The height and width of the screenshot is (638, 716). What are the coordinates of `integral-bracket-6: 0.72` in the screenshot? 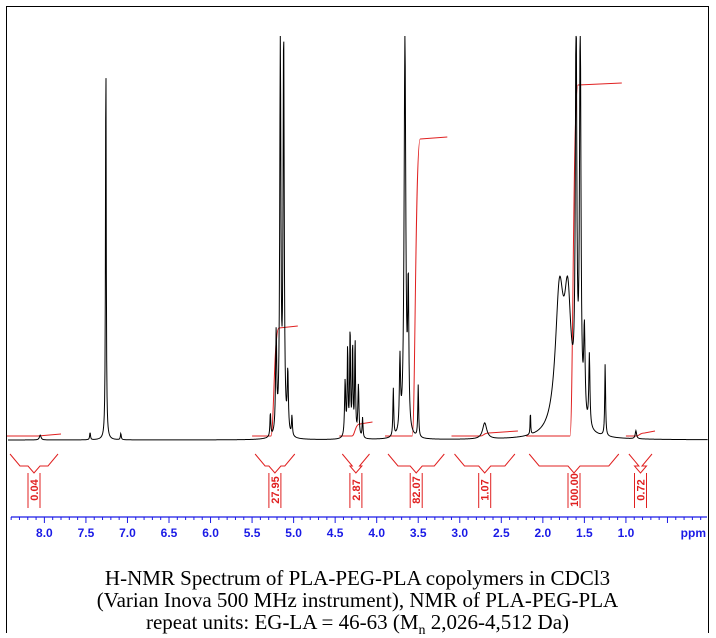 It's located at (640, 480).